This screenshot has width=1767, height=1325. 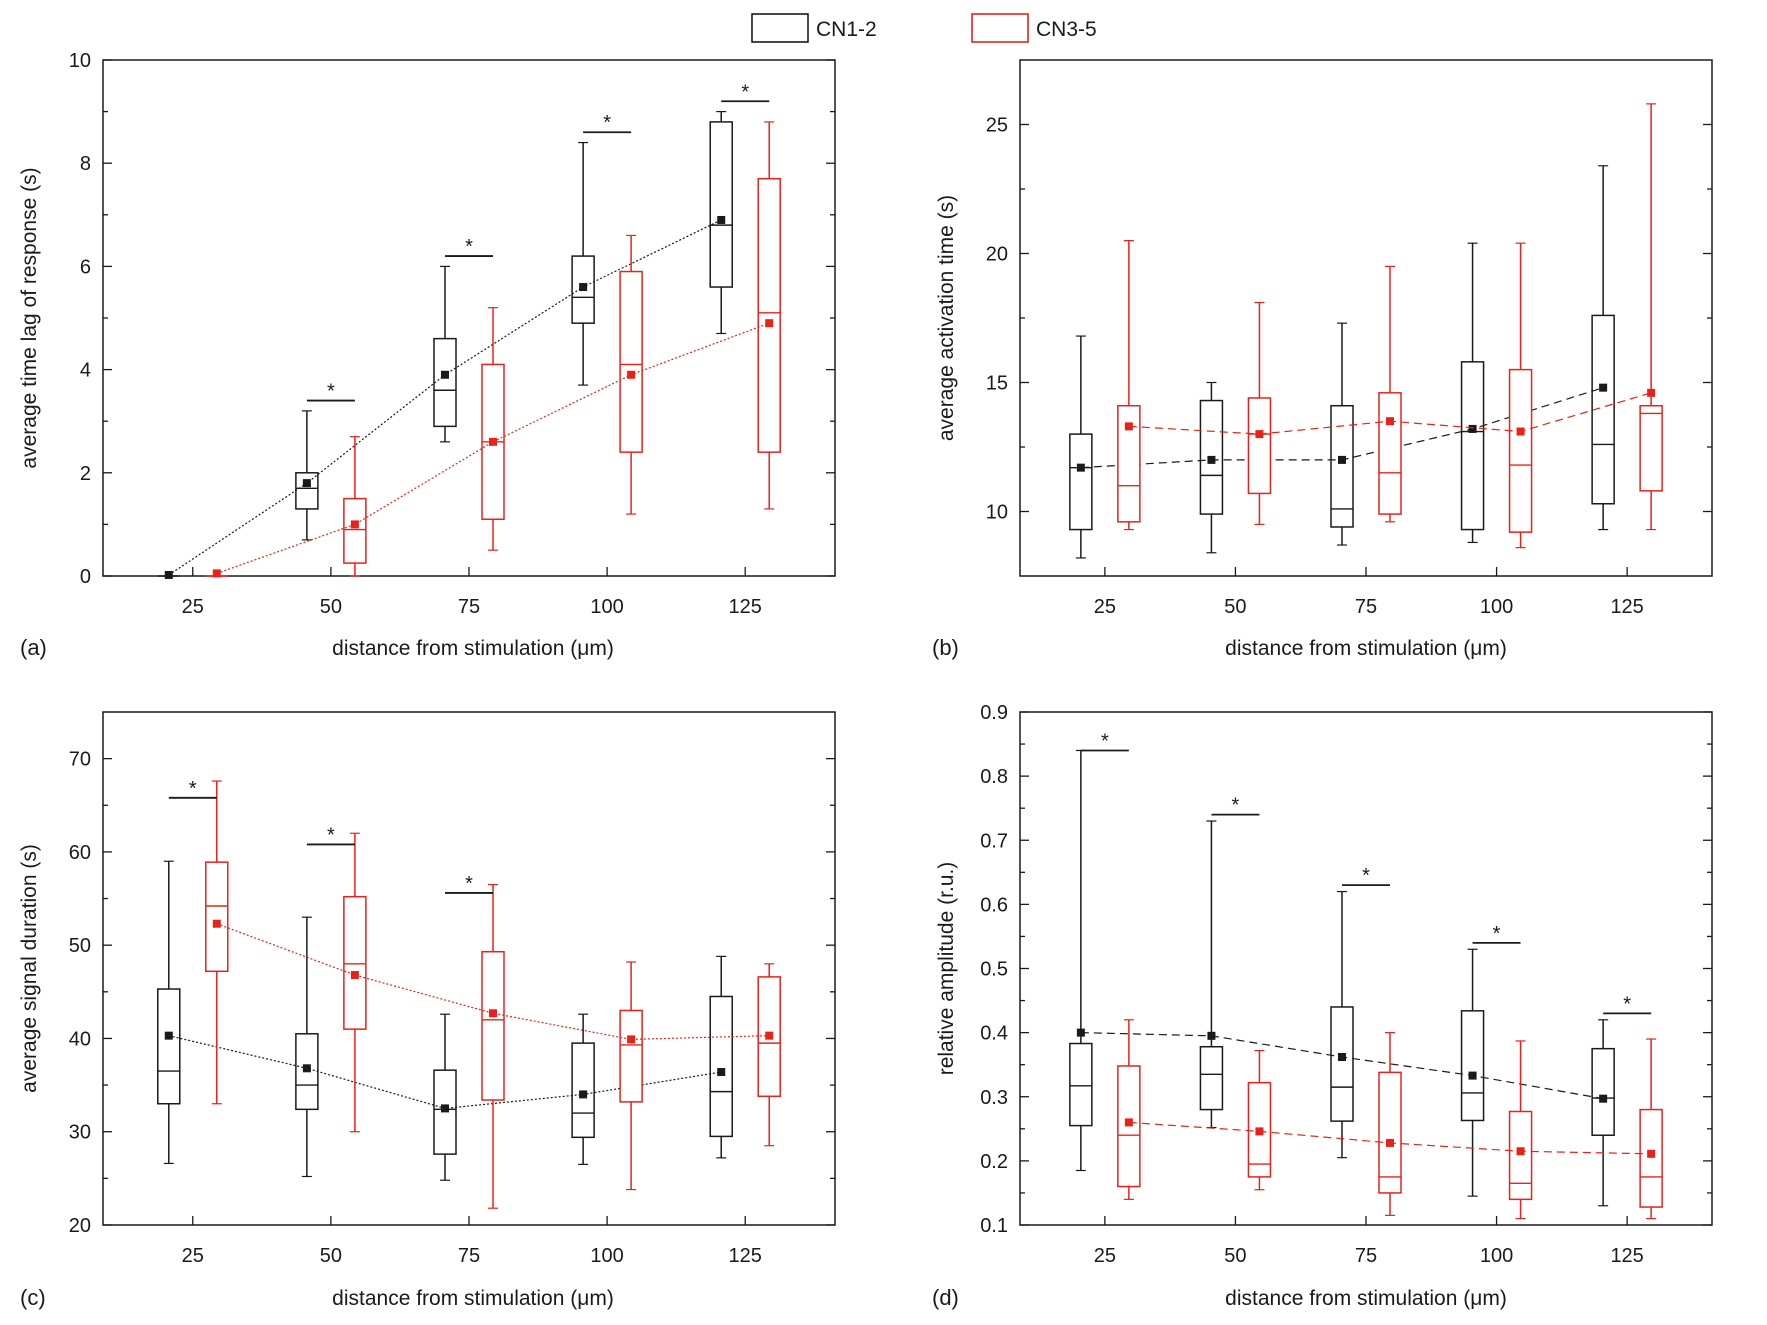 I want to click on panel-label: (a), so click(x=33, y=647).